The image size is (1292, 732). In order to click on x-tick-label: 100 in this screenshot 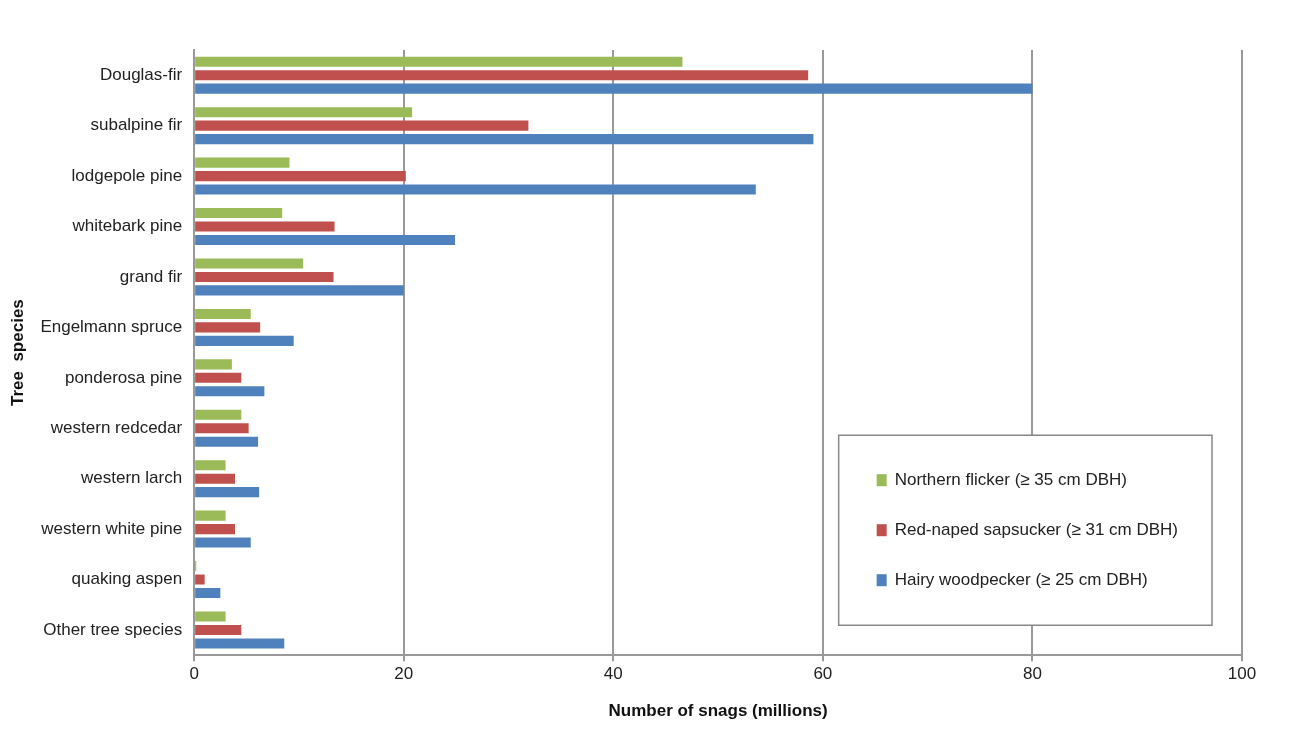, I will do `click(1242, 674)`.